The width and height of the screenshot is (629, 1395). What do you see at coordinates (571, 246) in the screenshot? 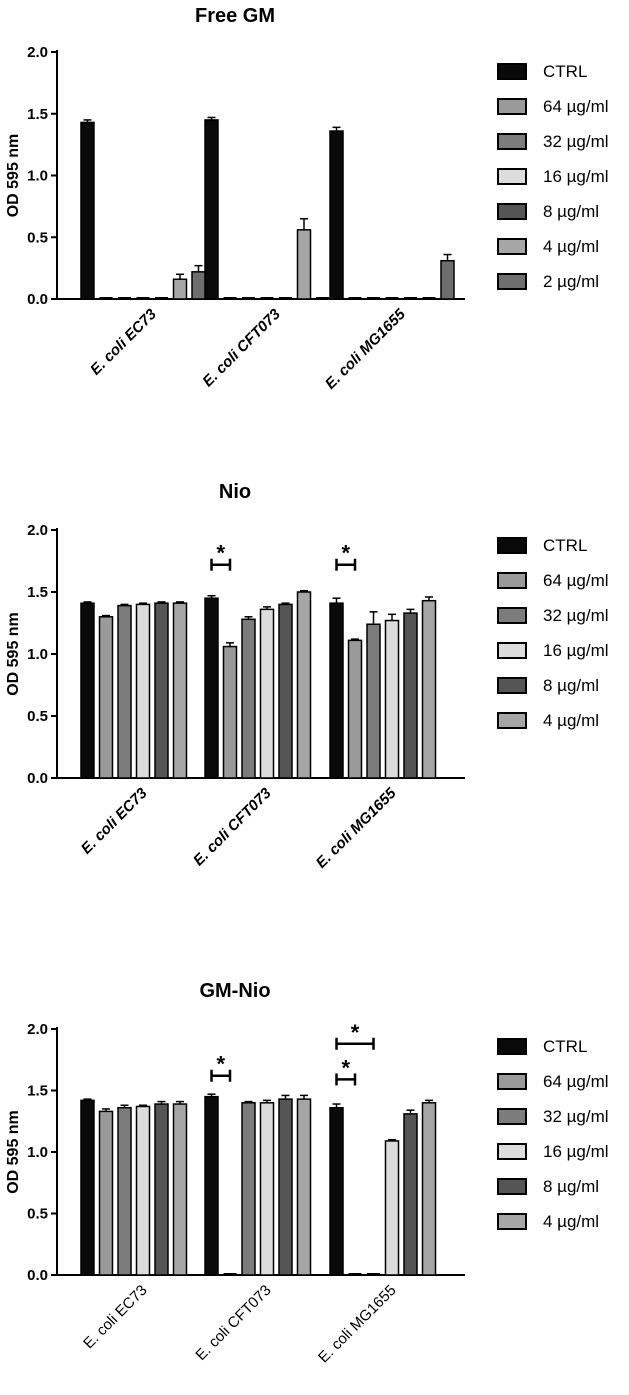
I see `legend-label: 4 µg/ml` at bounding box center [571, 246].